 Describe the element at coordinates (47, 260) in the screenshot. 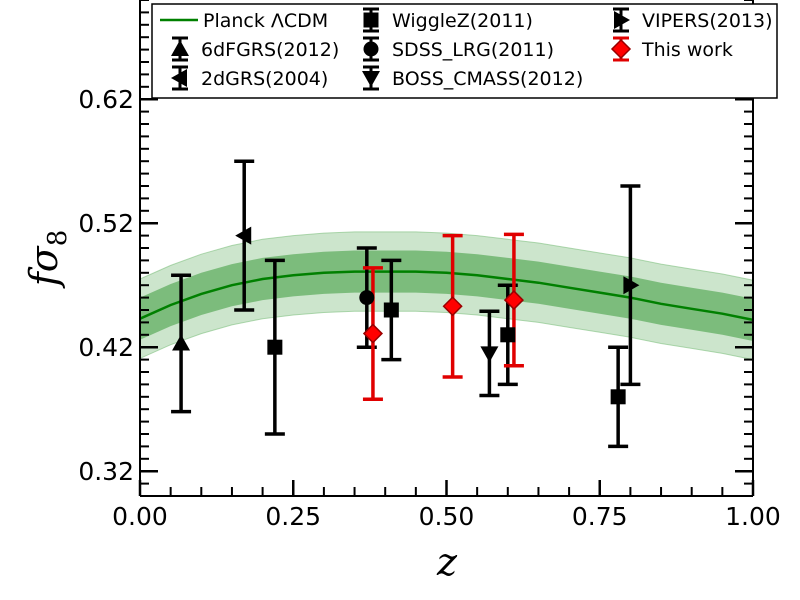

I see `y-axis-label: fσ8` at that location.